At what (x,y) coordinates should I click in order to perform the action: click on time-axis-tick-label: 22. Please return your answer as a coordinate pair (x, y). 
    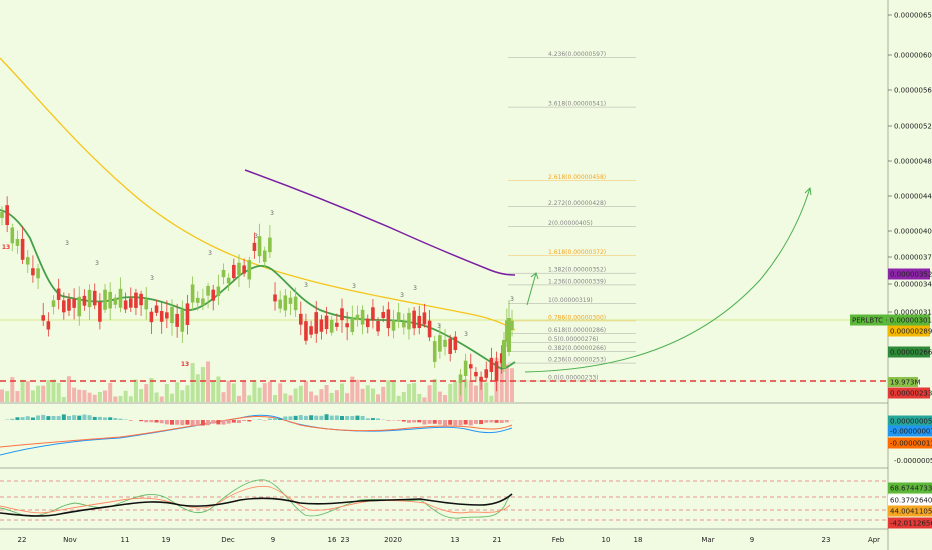
    Looking at the image, I should click on (22, 540).